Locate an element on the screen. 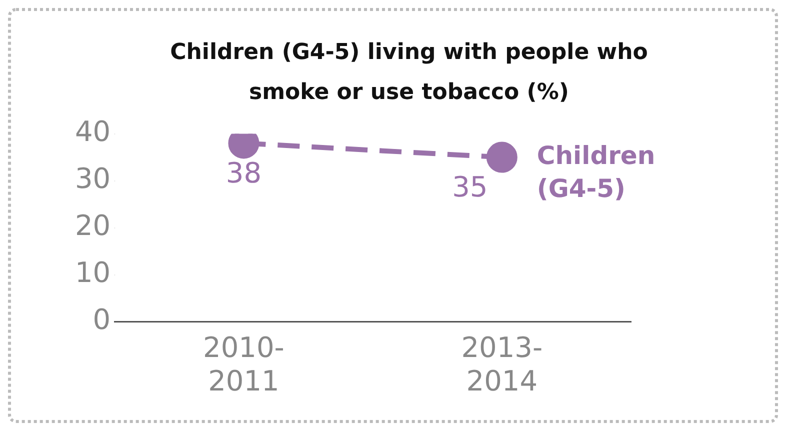 Image resolution: width=792 pixels, height=435 pixels. chart-title: Children (G4-5) living with people who smoke or use tobacco (%) is located at coordinates (409, 73).